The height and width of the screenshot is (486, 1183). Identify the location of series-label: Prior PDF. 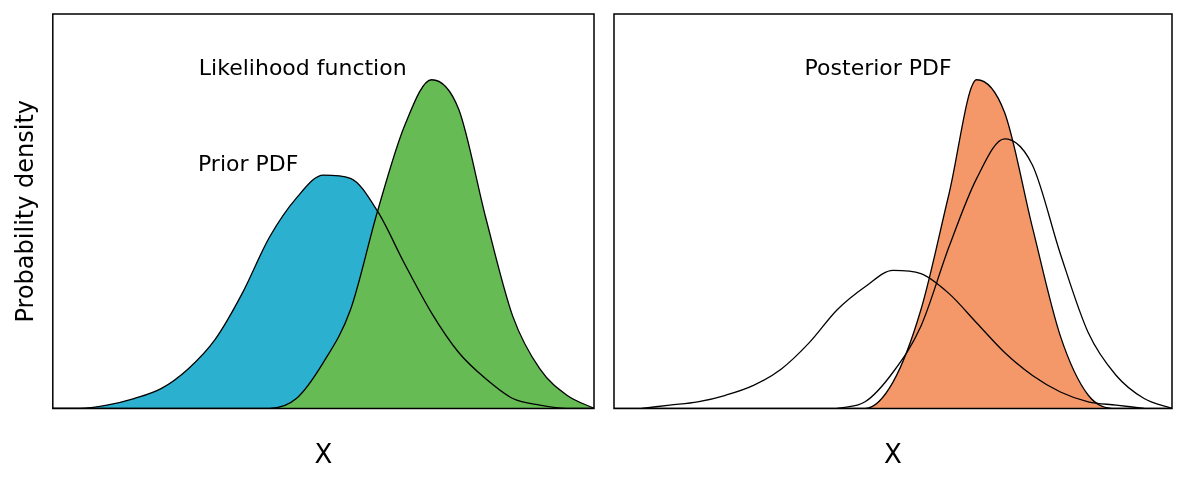
(248, 163).